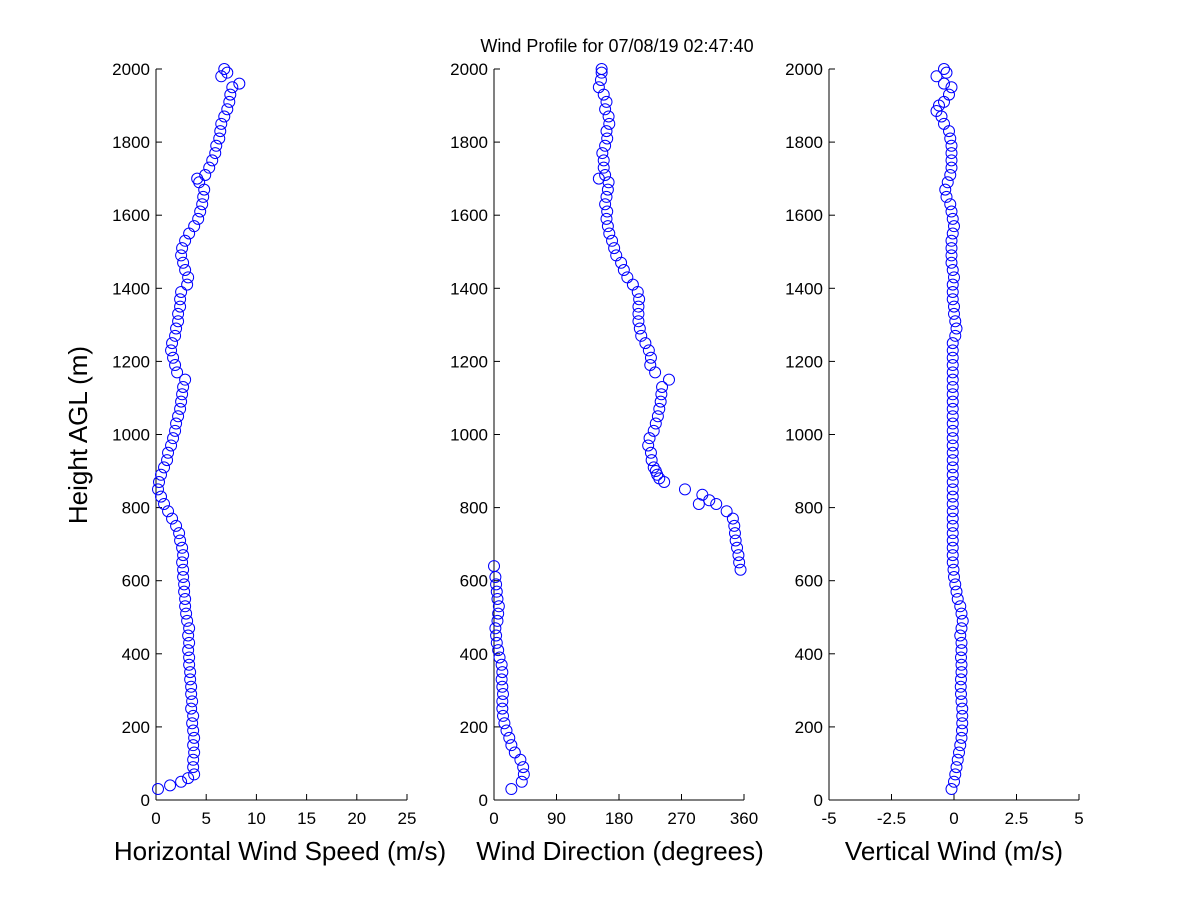  What do you see at coordinates (469, 215) in the screenshot?
I see `direction-y-tick-label: 1600` at bounding box center [469, 215].